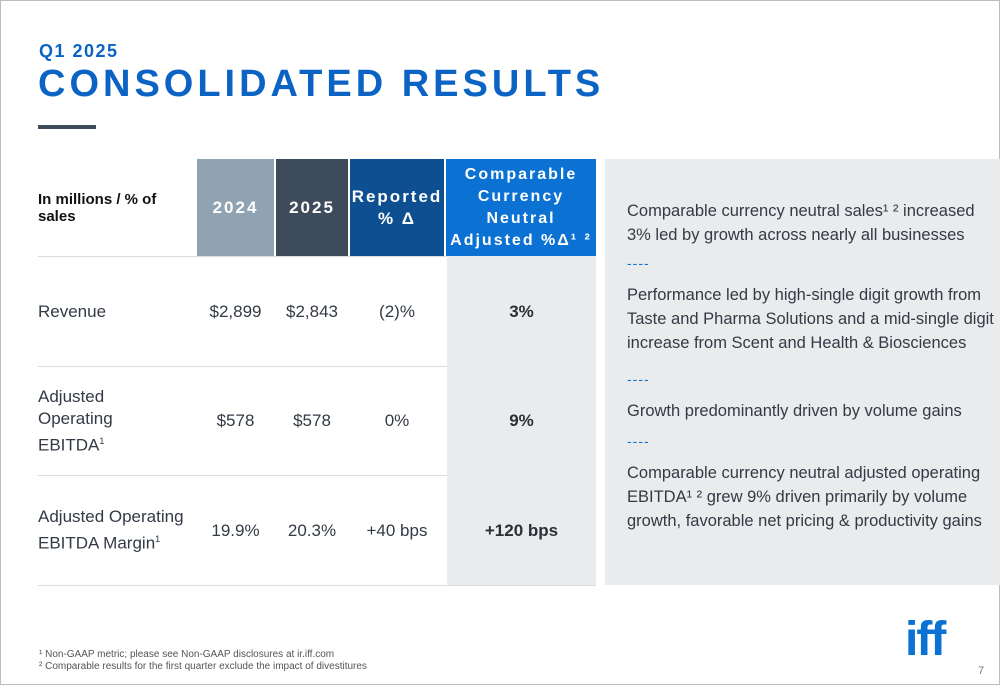 The height and width of the screenshot is (685, 1000). Describe the element at coordinates (235, 207) in the screenshot. I see `column-header-2024: 2024` at that location.